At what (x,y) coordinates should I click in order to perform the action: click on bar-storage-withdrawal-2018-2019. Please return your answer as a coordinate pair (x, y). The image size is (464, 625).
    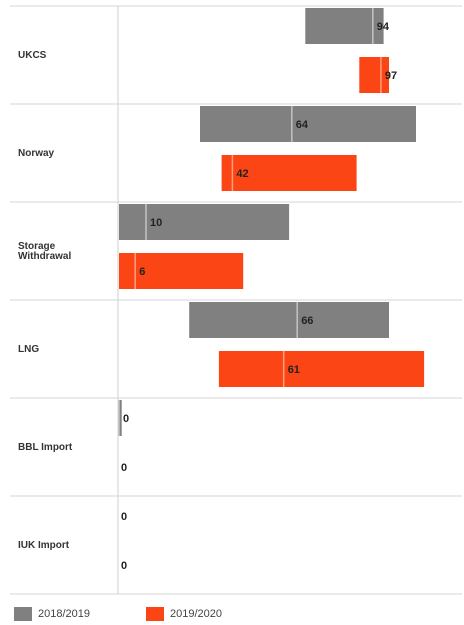
    Looking at the image, I should click on (204, 222).